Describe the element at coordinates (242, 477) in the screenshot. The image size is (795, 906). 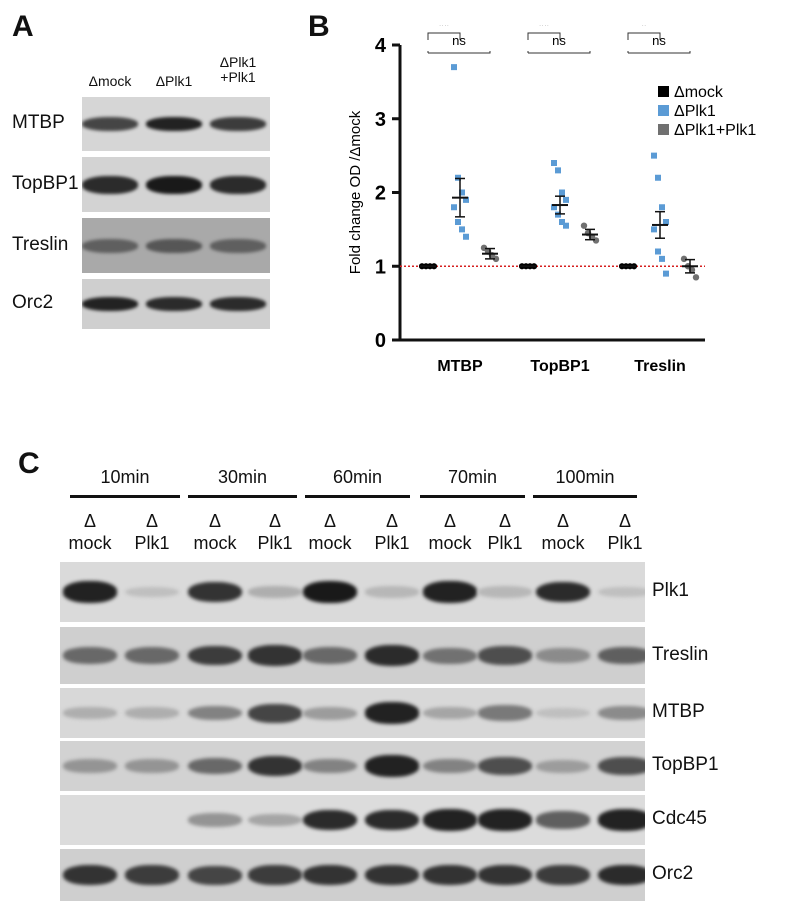
I see `timepoint-label: 30min` at that location.